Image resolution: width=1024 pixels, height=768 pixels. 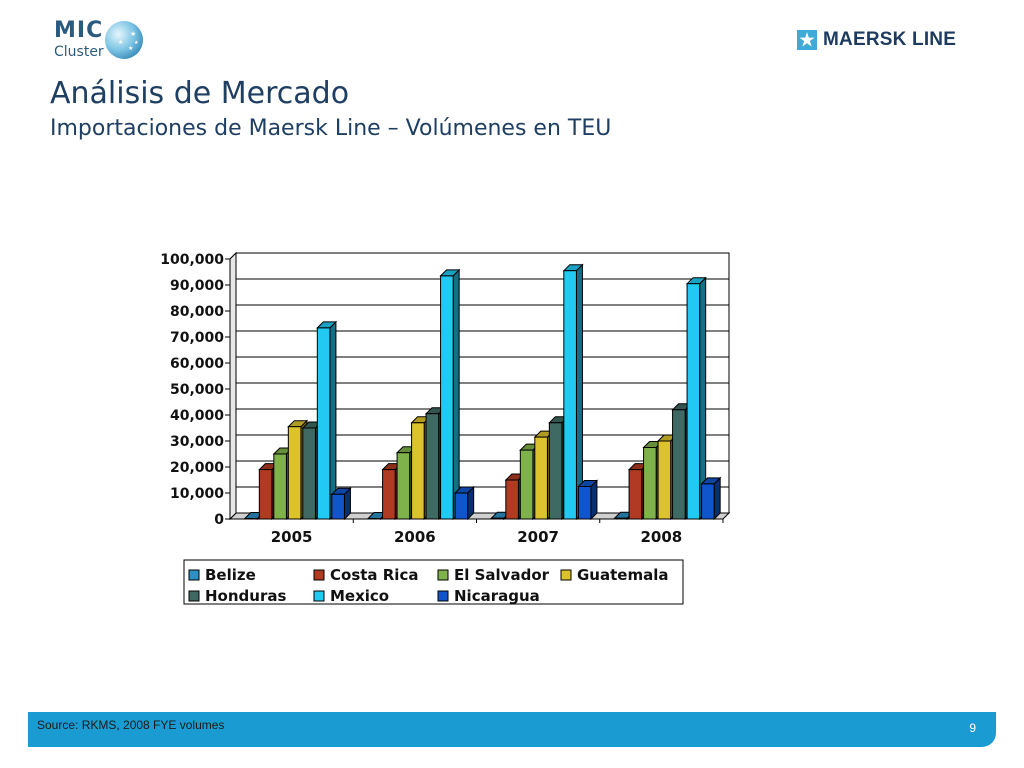 I want to click on y-tick-label: 30,000, so click(x=197, y=442).